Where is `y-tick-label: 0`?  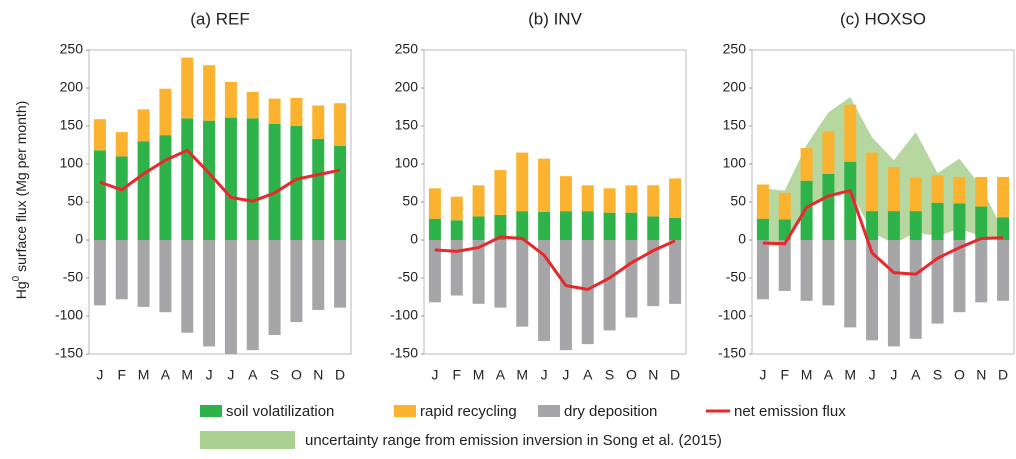
y-tick-label: 0 is located at coordinates (79, 239).